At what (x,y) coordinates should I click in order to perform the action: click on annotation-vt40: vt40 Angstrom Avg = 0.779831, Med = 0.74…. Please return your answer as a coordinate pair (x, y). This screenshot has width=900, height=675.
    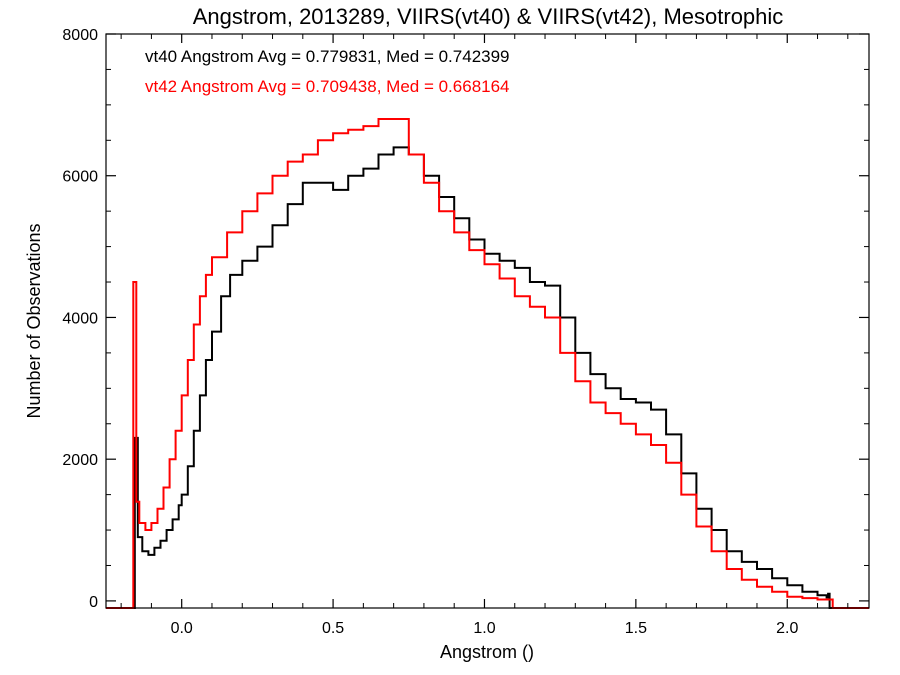
    Looking at the image, I should click on (327, 56).